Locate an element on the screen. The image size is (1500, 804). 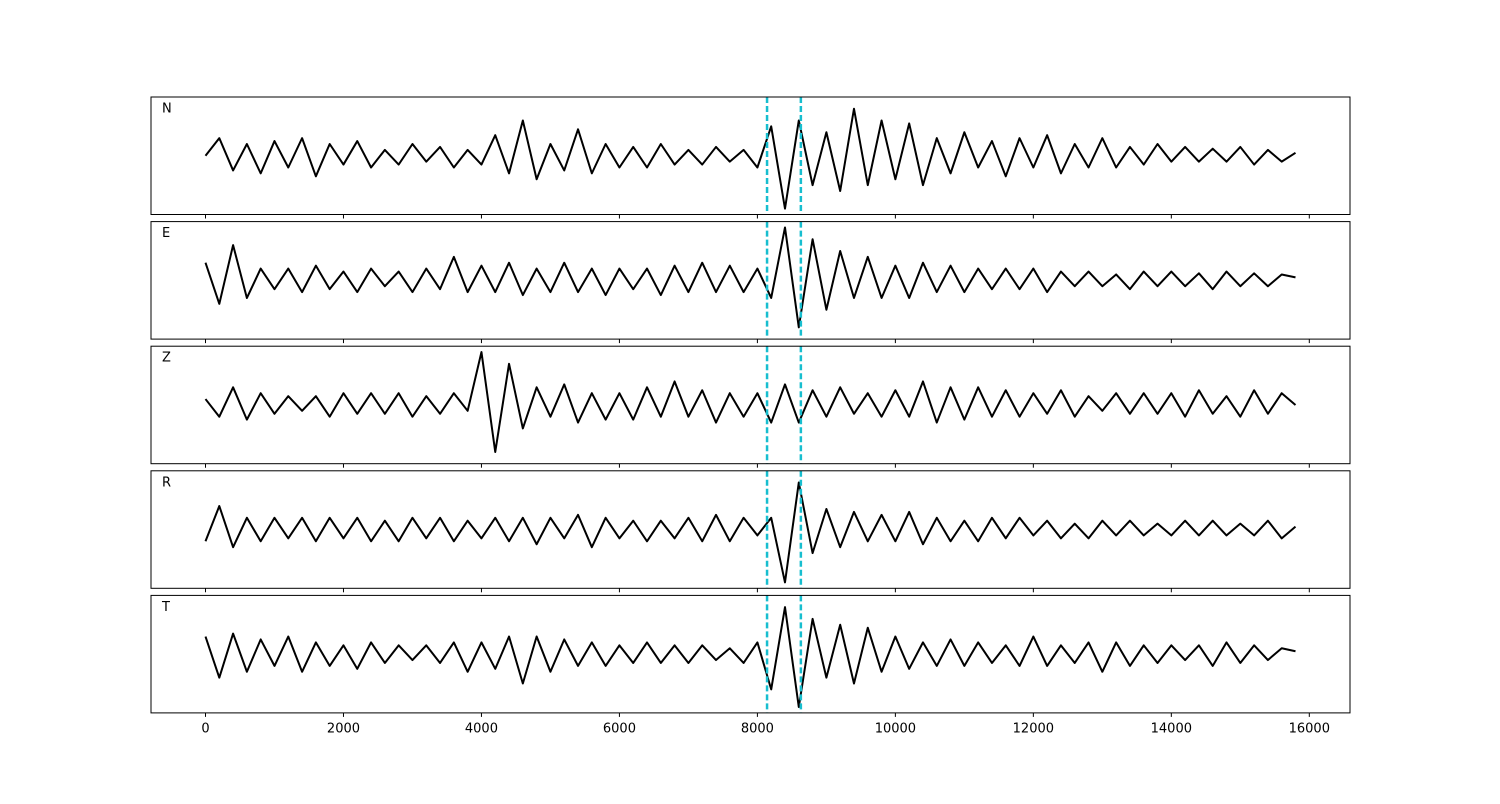
panel-label: N is located at coordinates (167, 109).